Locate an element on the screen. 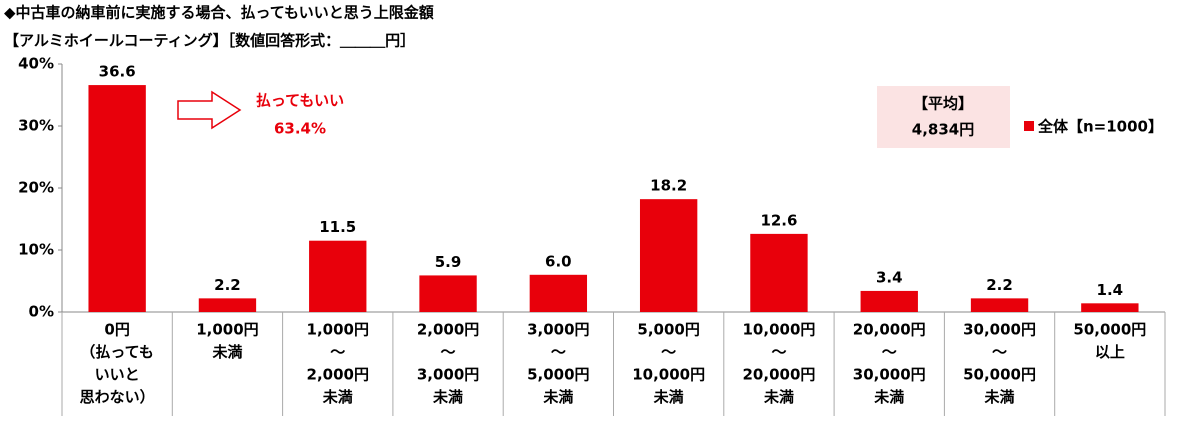 The height and width of the screenshot is (428, 1200). value-label: 11.5 is located at coordinates (337, 227).